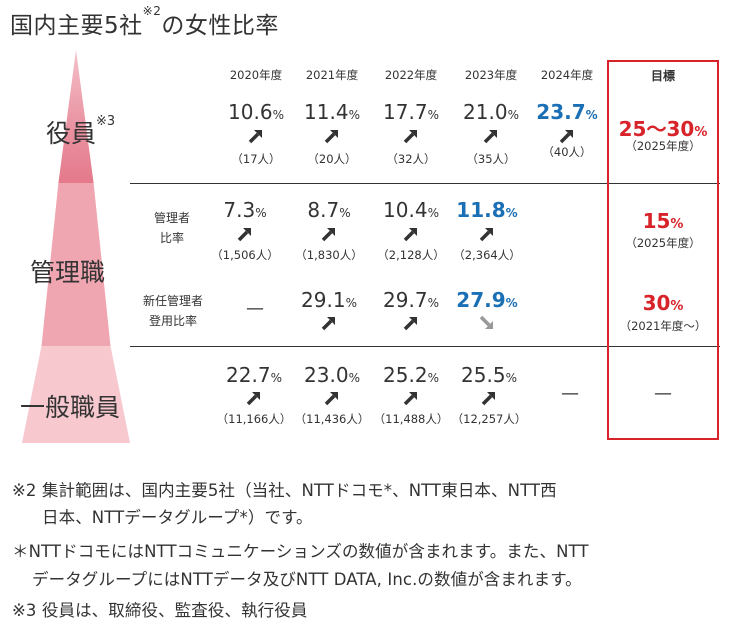 This screenshot has width=731, height=633. What do you see at coordinates (160, 610) in the screenshot?
I see `footnote-3: ※3 役員は、取締役、監査役、執行役員` at bounding box center [160, 610].